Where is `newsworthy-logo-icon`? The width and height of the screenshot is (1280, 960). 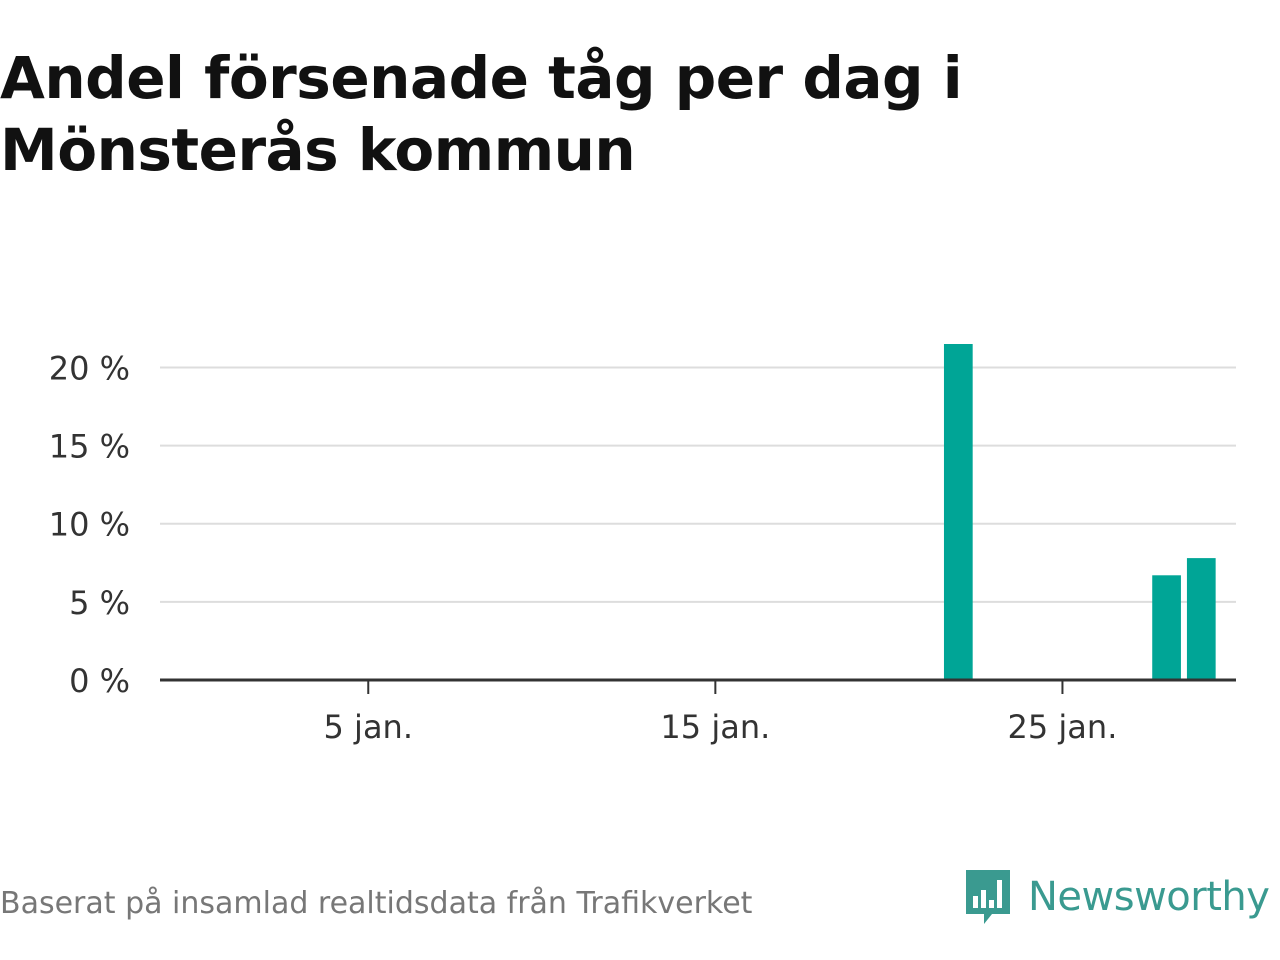
newsworthy-logo-icon is located at coordinates (988, 897).